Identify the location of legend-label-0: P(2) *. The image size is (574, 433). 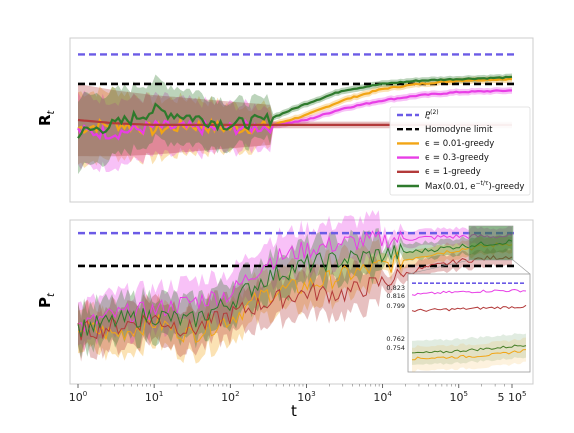
(432, 116).